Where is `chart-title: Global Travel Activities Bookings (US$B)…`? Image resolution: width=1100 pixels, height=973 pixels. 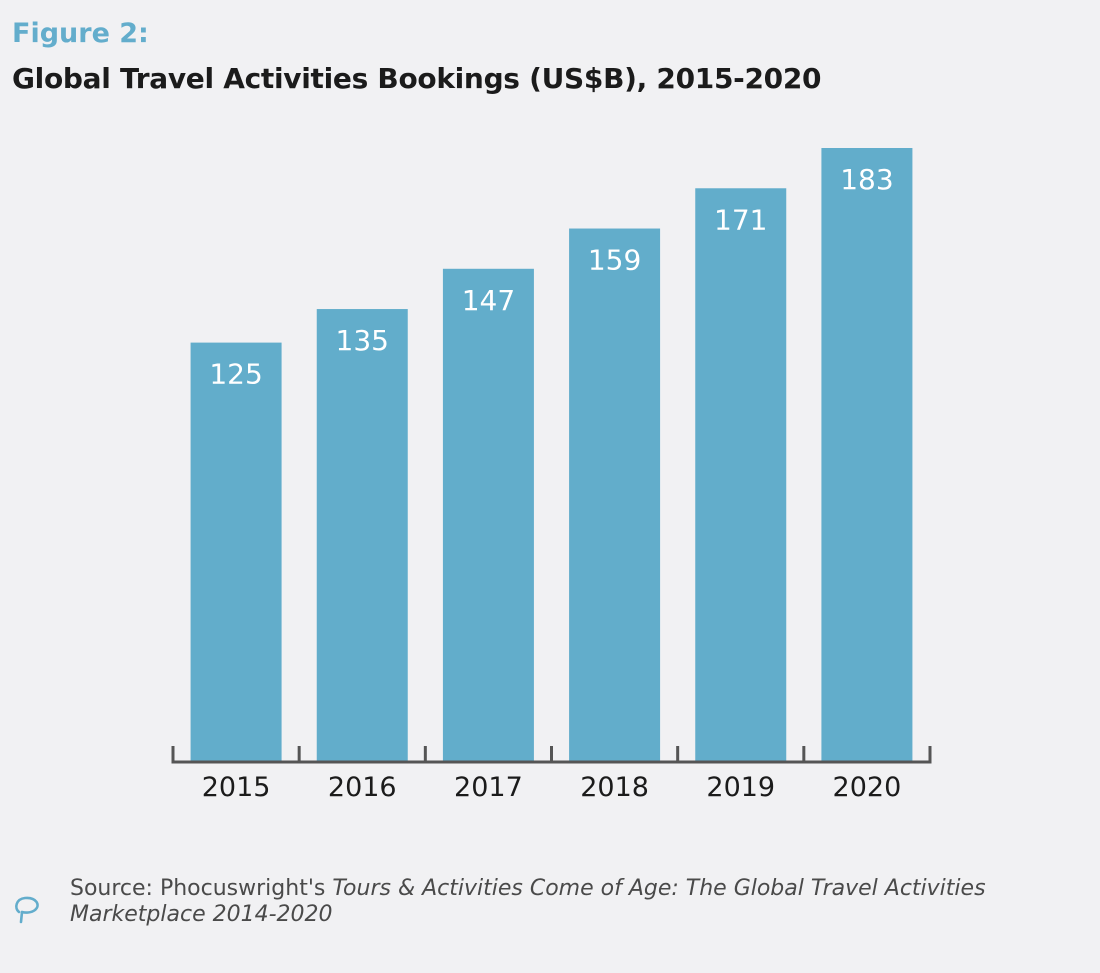
chart-title: Global Travel Activities Bookings (US$B)… is located at coordinates (417, 78).